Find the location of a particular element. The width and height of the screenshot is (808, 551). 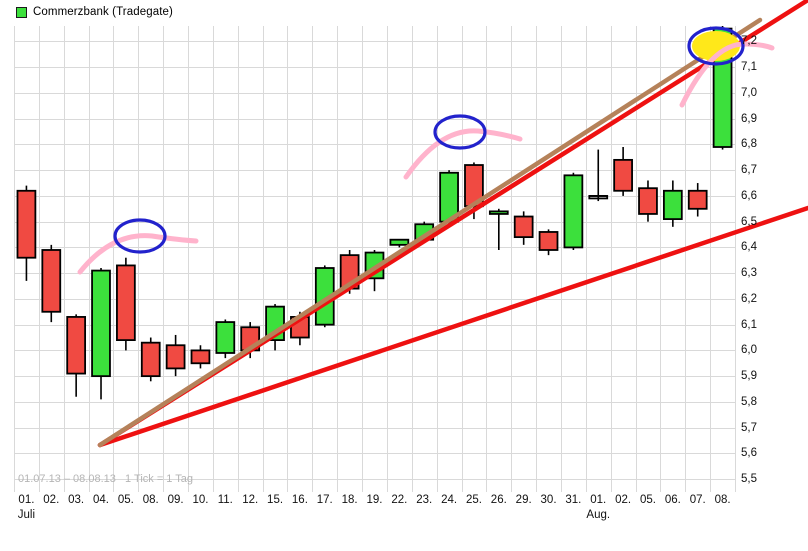

x-axis-tick: 15. is located at coordinates (275, 500).